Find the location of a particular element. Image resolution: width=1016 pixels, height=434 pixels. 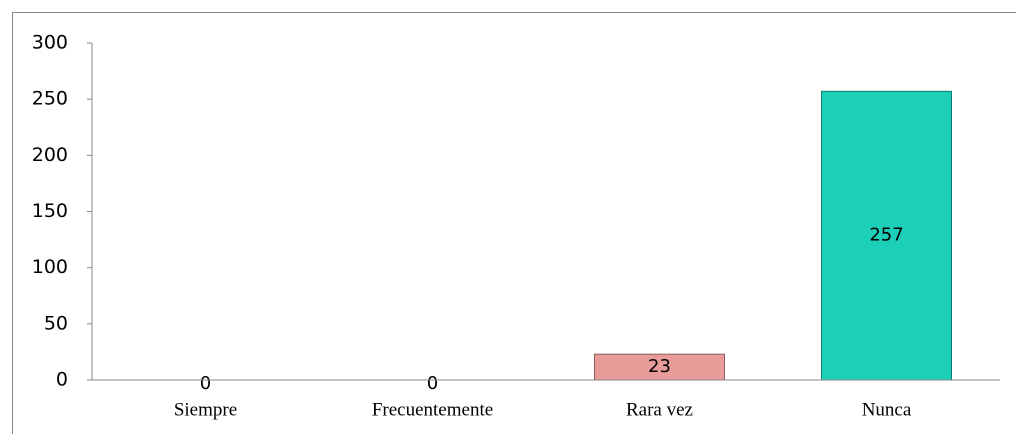

y-tick-label: 250 is located at coordinates (50, 99).